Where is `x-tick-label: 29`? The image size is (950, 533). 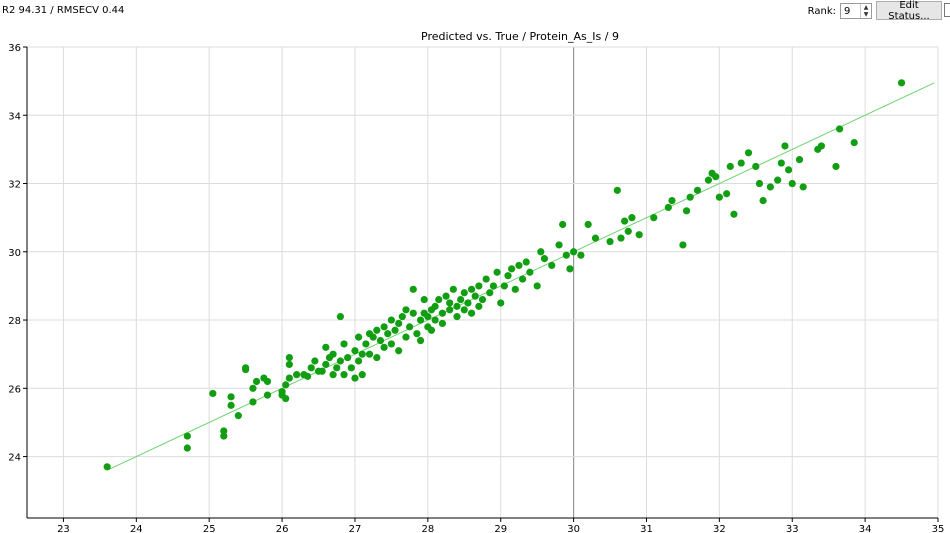
x-tick-label: 29 is located at coordinates (500, 528).